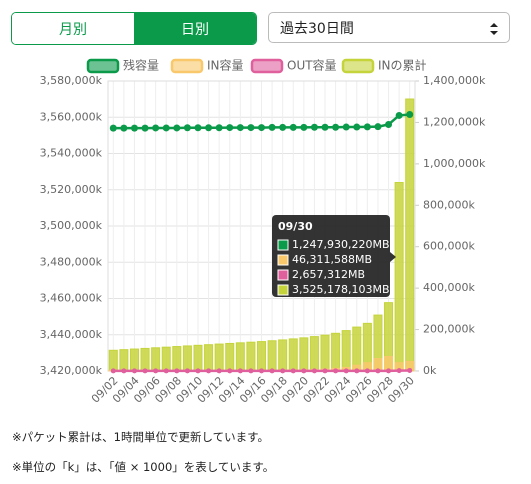 The image size is (531, 484). I want to click on y-tick-label: 3,420,000k, so click(71, 370).